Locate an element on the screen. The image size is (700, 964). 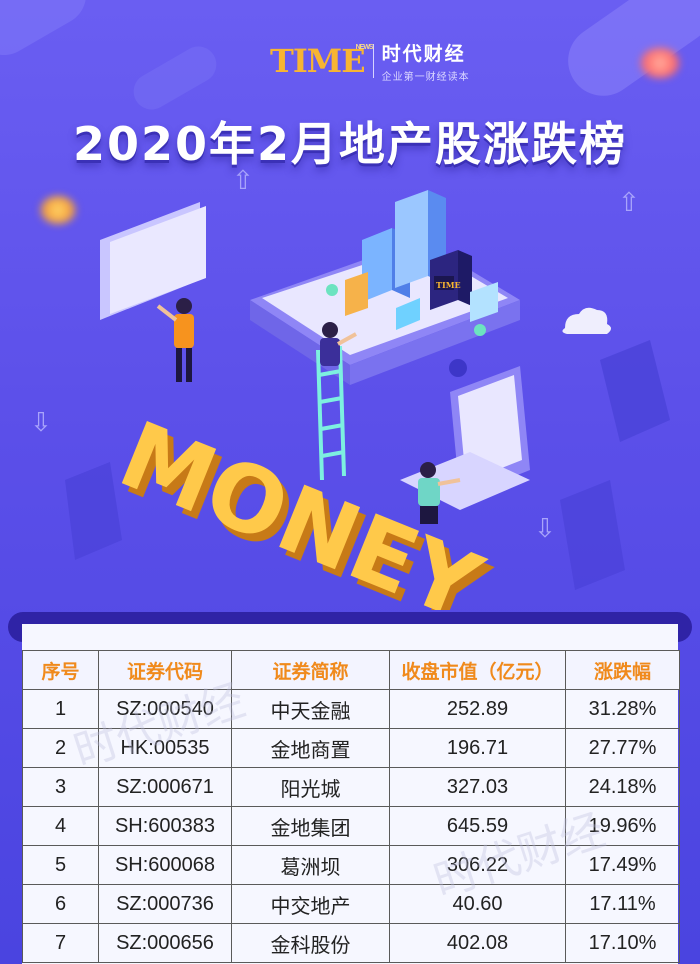
cell-market-cap: 252.89 is located at coordinates (477, 709).